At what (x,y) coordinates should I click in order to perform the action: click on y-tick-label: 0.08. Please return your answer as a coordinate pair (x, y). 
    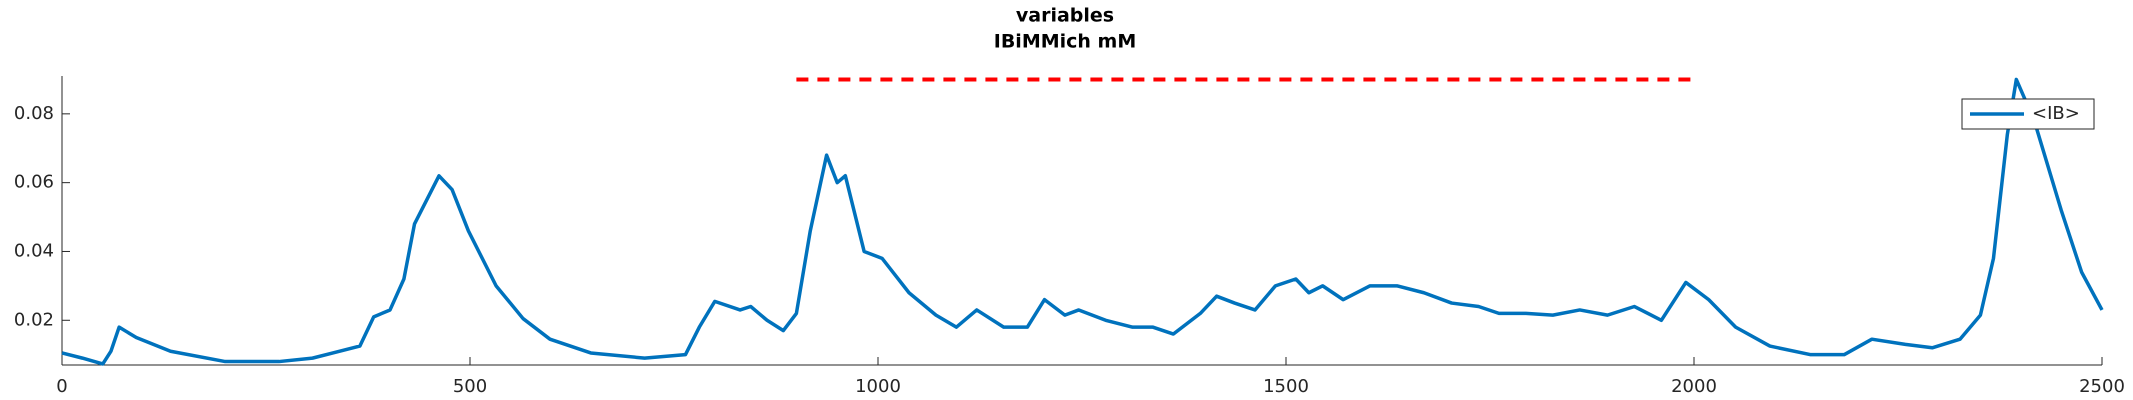
    Looking at the image, I should click on (34, 113).